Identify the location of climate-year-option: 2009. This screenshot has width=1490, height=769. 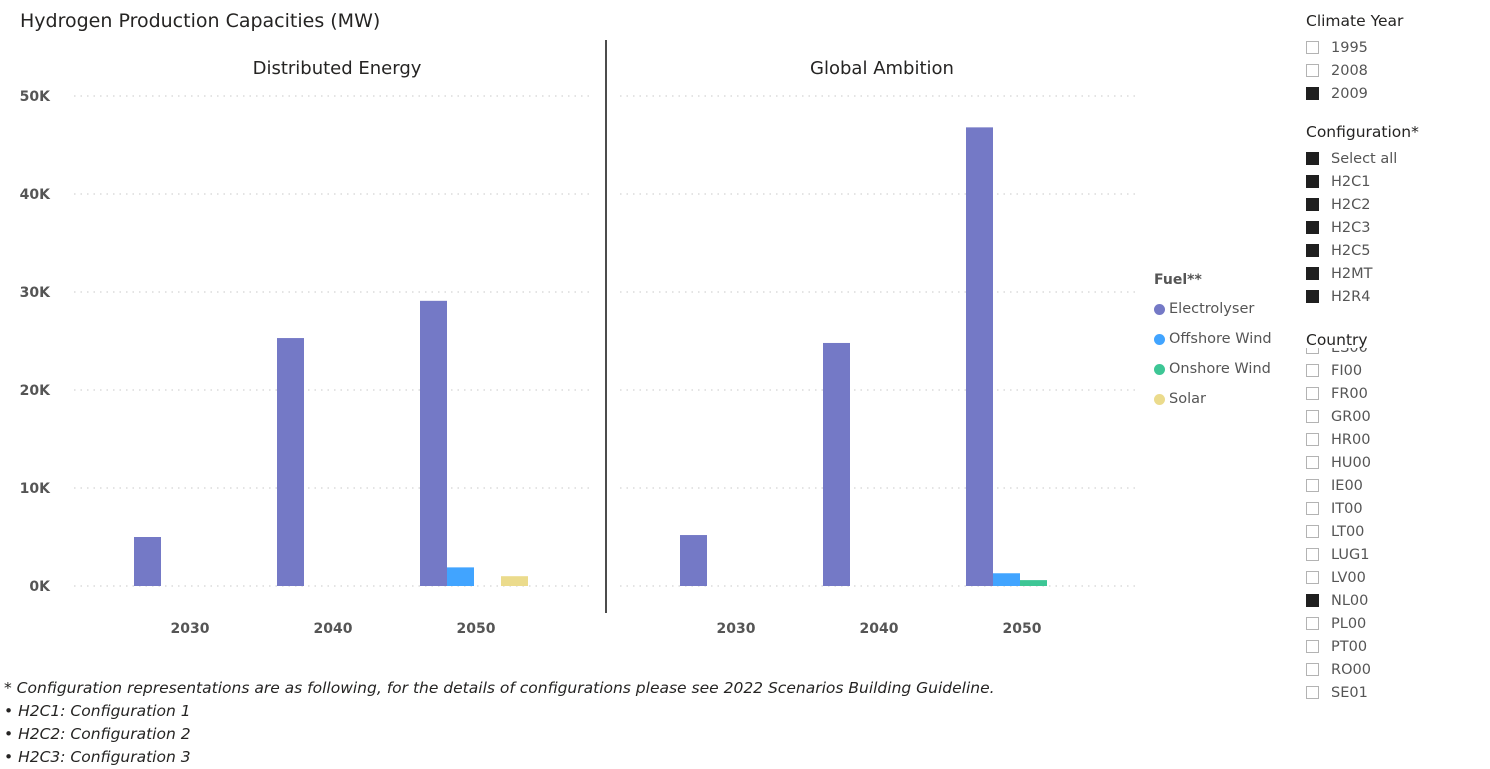
(1354, 93).